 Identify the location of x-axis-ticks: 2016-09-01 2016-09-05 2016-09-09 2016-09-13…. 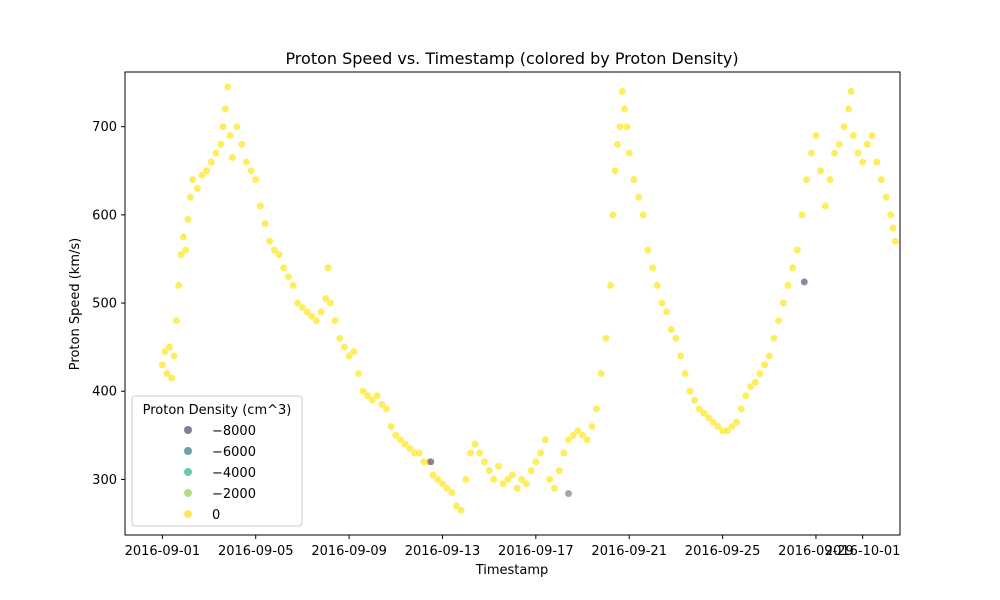
(512, 547).